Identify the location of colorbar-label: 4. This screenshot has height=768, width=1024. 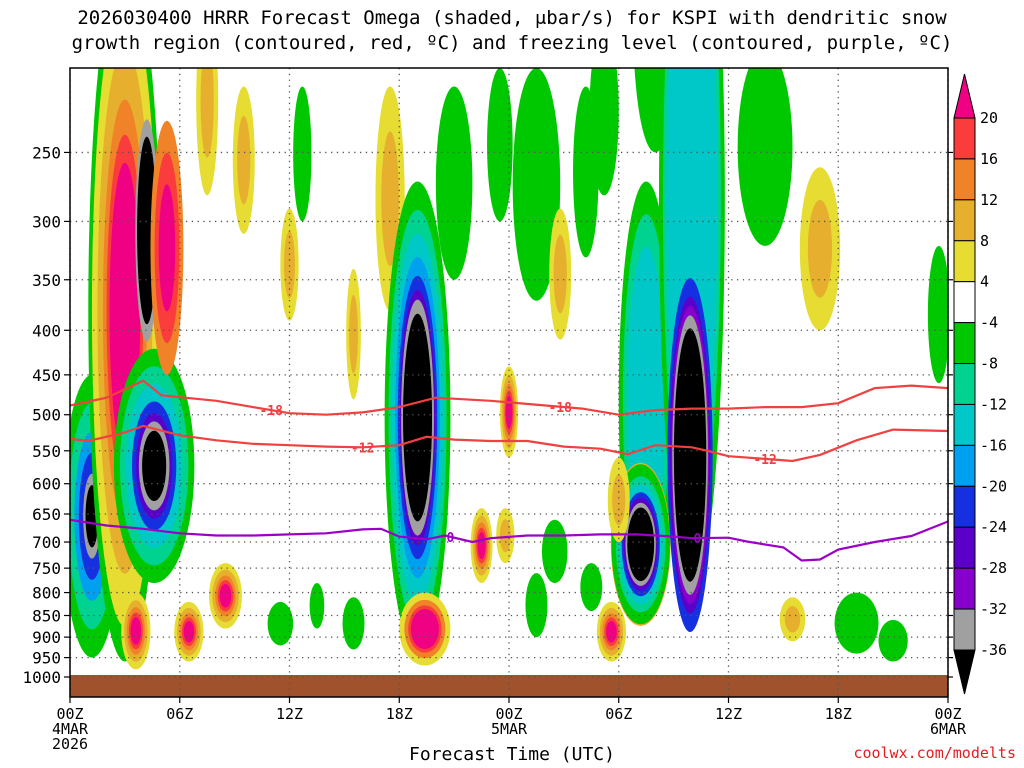
(984, 282).